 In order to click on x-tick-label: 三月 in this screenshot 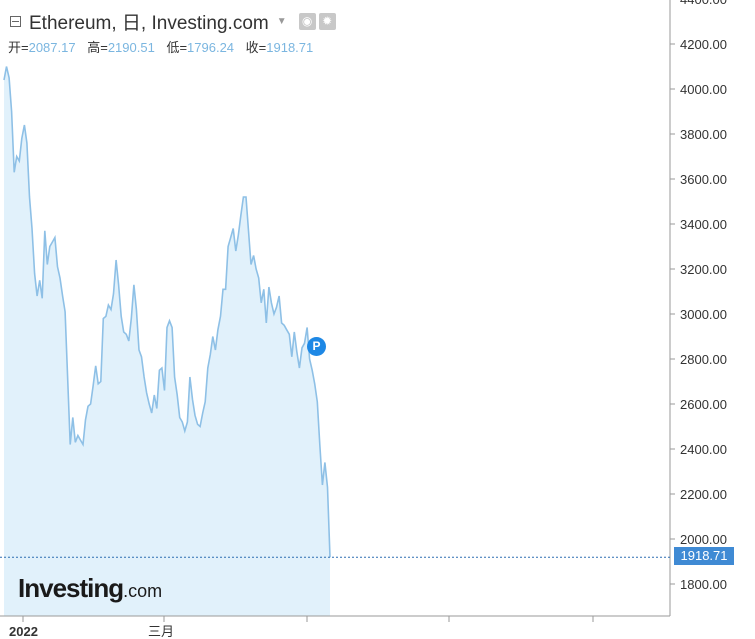, I will do `click(161, 631)`.